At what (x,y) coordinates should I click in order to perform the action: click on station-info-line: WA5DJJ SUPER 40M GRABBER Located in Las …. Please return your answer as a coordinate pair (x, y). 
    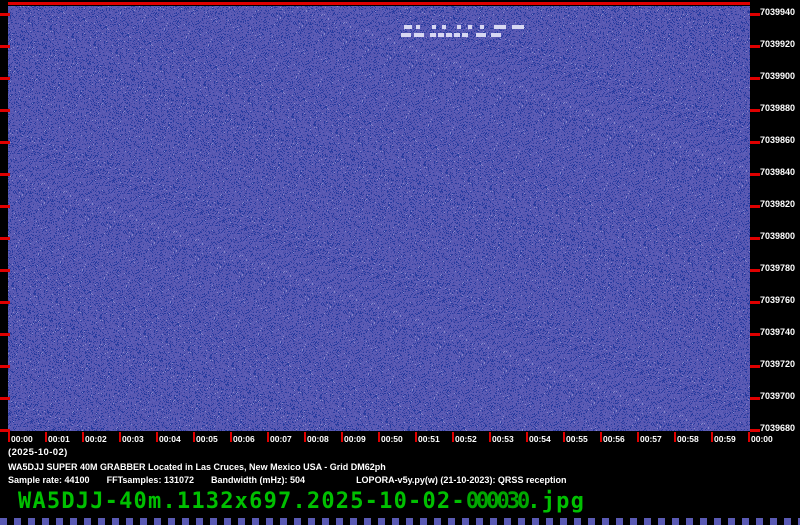
    Looking at the image, I should click on (197, 467).